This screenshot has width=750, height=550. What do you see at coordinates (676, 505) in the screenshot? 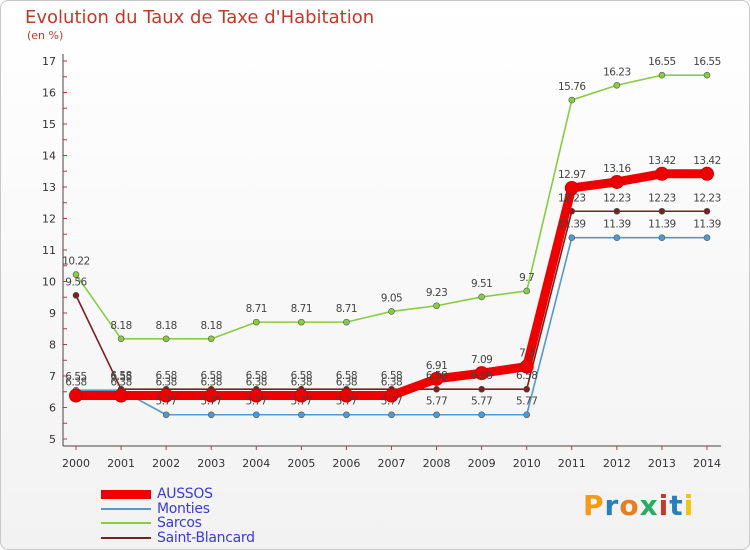
I see `logo-letter: t` at bounding box center [676, 505].